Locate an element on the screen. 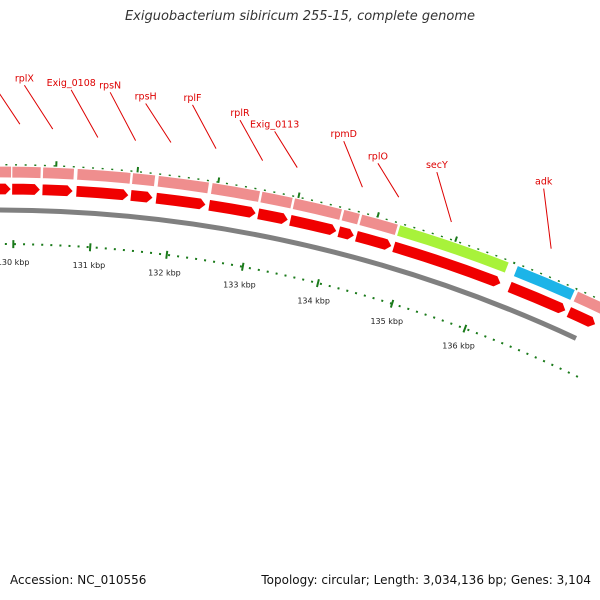 Image resolution: width=600 pixels, height=600 pixels. gene-block-secy is located at coordinates (453, 249).